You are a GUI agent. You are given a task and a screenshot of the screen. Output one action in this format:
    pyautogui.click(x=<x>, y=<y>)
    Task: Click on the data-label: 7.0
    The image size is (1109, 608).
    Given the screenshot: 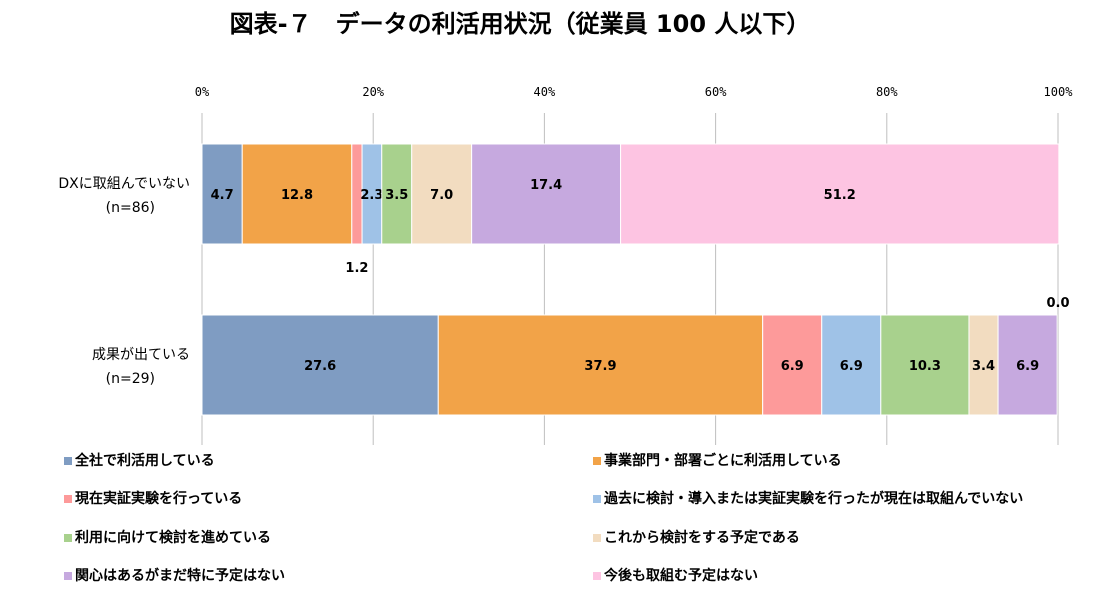 What is the action you would take?
    pyautogui.click(x=441, y=195)
    